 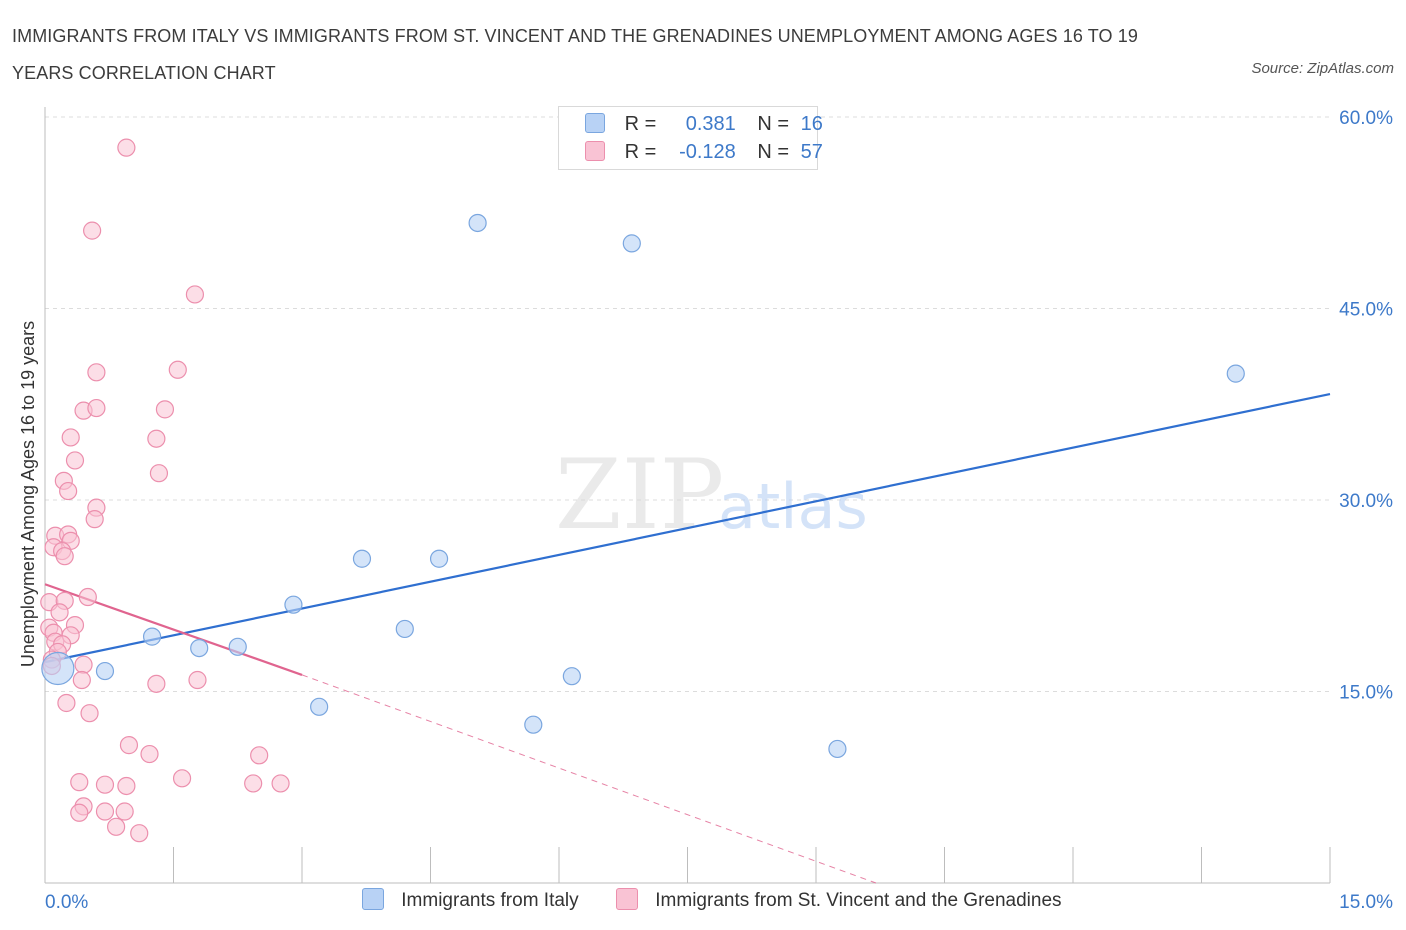 What do you see at coordinates (490, 900) in the screenshot?
I see `bottom-legend-label-italy: Immigrants from Italy` at bounding box center [490, 900].